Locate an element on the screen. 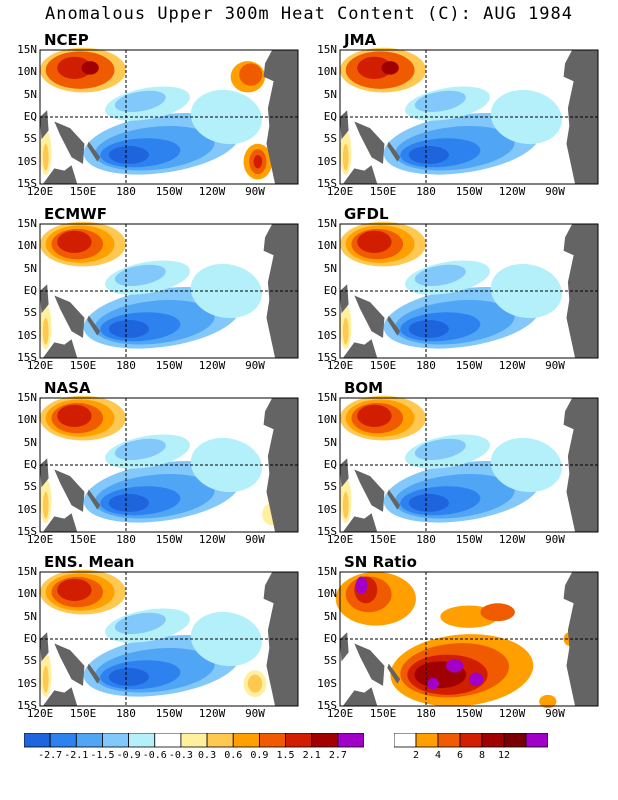 The height and width of the screenshot is (800, 618). sn-ratio-colorbar is located at coordinates (471, 740).